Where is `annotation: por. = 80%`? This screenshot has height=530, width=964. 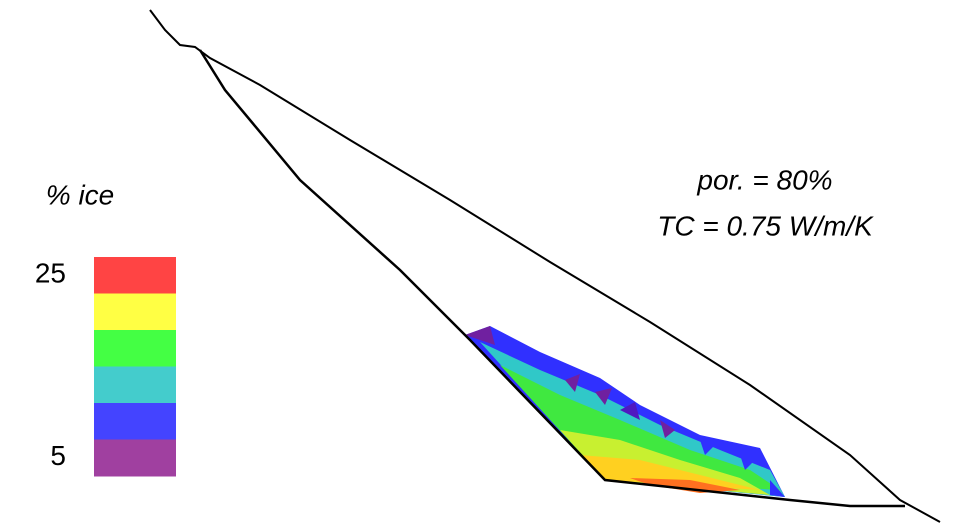 annotation: por. = 80% is located at coordinates (764, 179).